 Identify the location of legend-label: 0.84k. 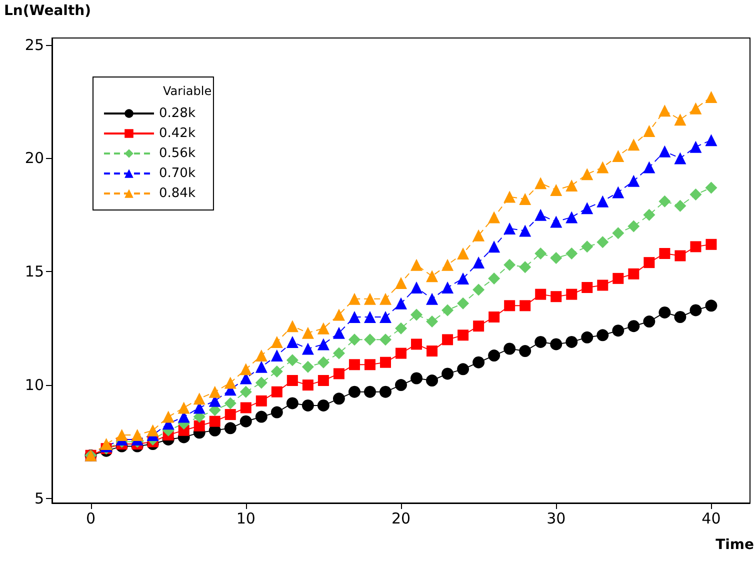
(177, 193).